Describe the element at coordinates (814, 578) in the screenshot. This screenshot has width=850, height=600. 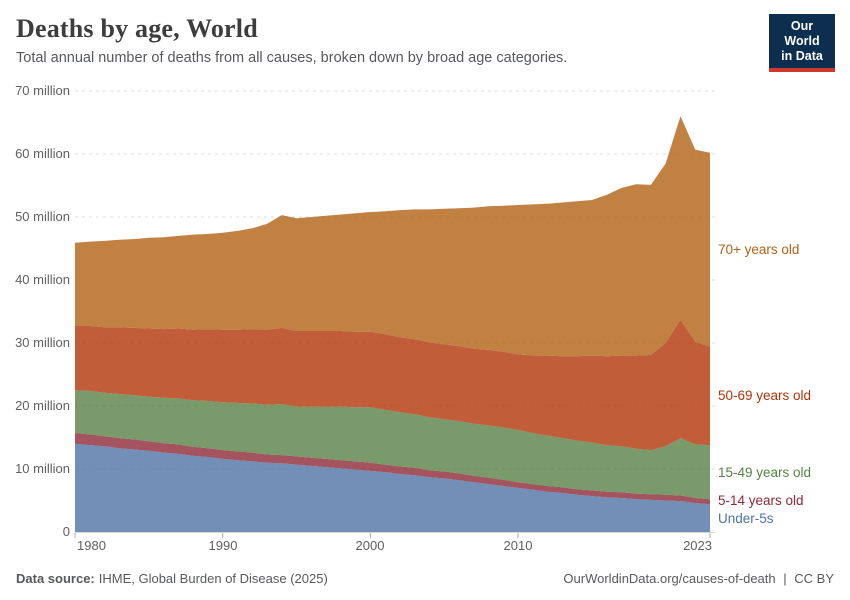
I see `license-label: CC BY` at that location.